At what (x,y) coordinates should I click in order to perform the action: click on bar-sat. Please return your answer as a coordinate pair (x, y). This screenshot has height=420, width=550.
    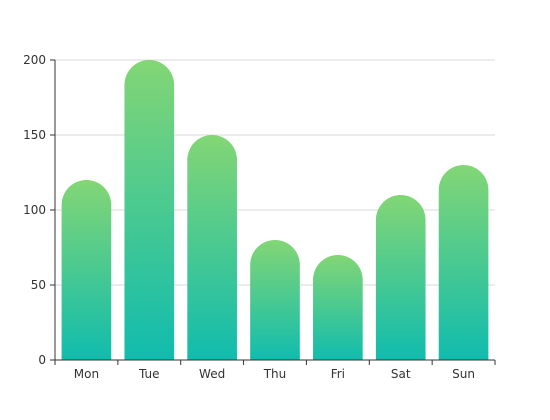
    Looking at the image, I should click on (400, 277).